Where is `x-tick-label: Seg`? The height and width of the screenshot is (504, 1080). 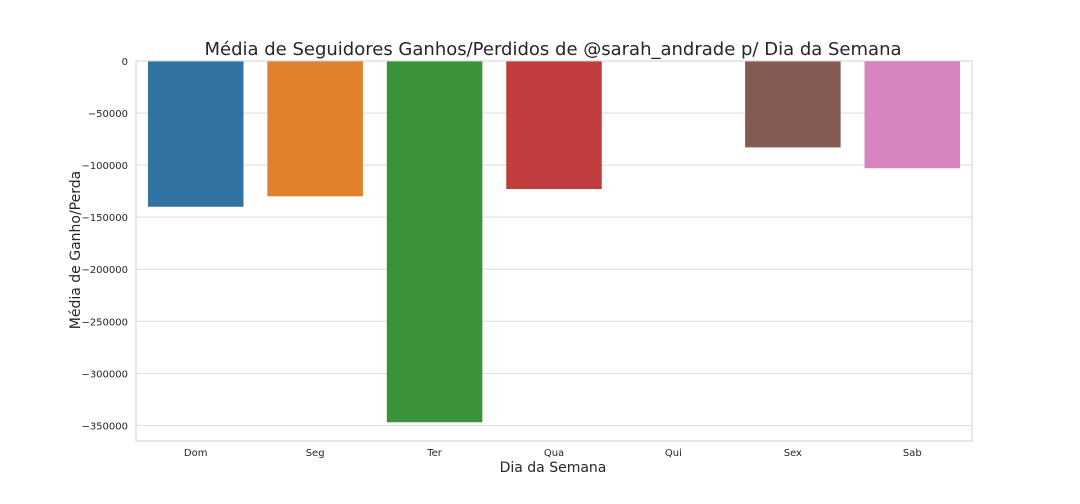
x-tick-label: Seg is located at coordinates (315, 453).